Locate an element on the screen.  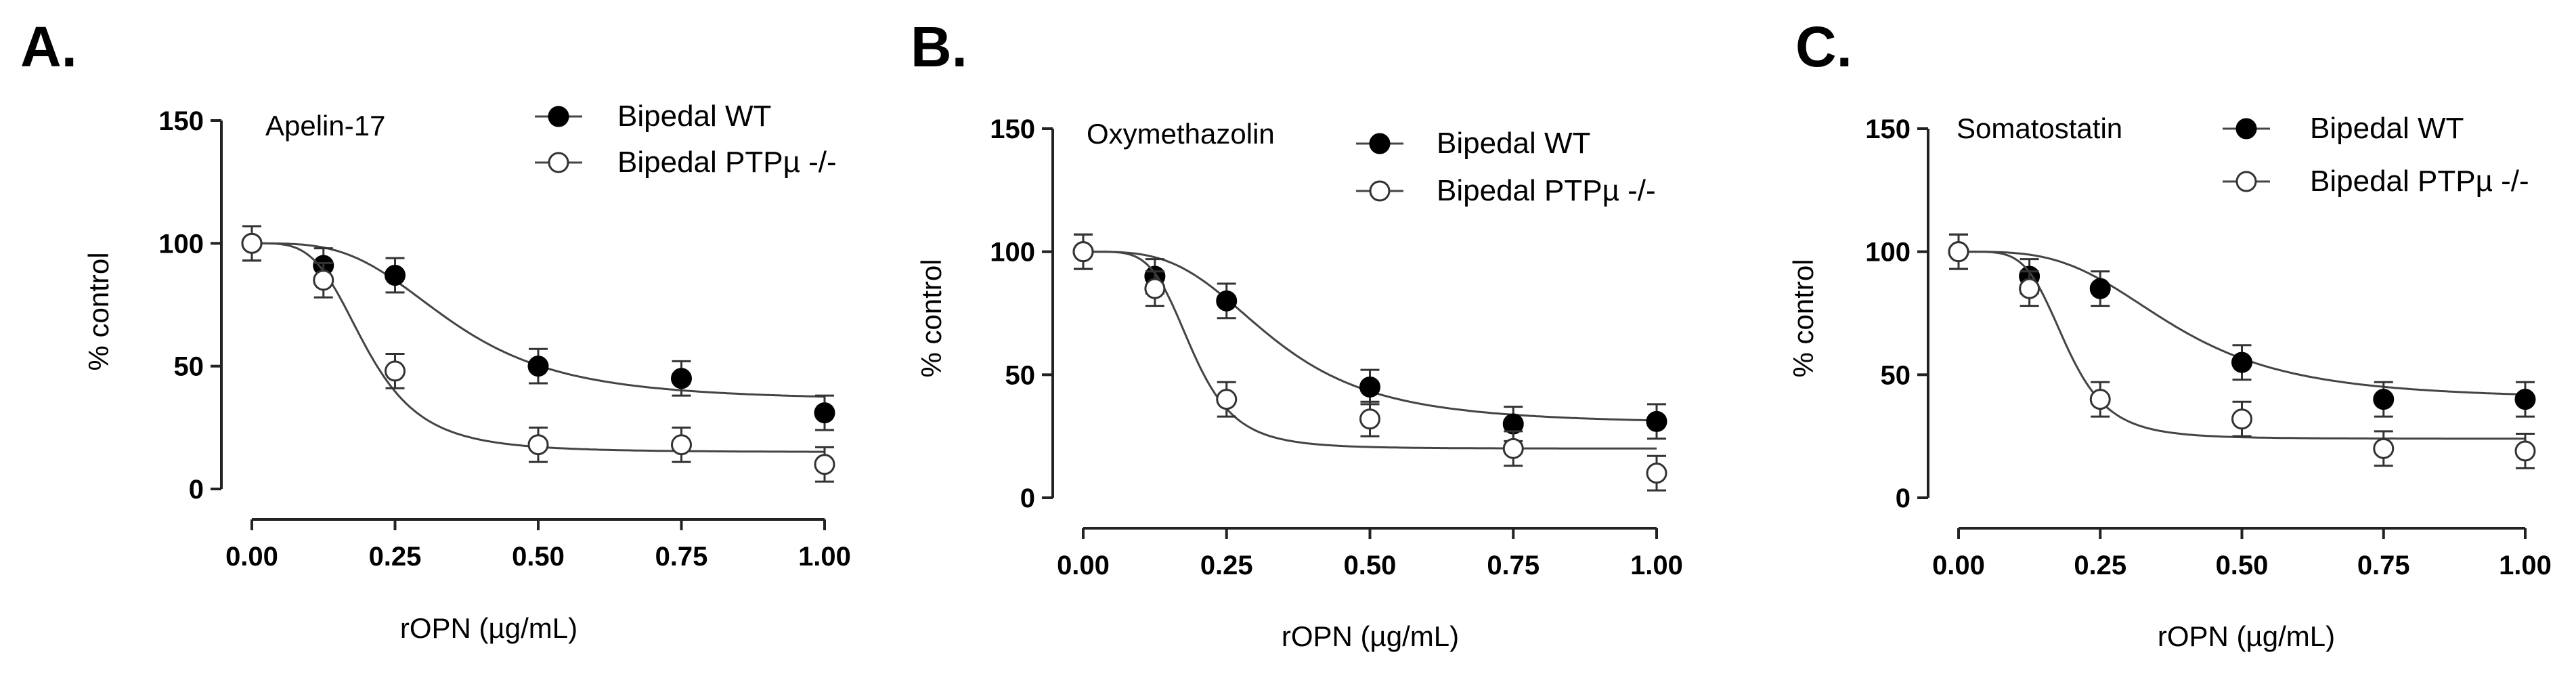
panel-c-y-tick-label: 150 is located at coordinates (1888, 129).